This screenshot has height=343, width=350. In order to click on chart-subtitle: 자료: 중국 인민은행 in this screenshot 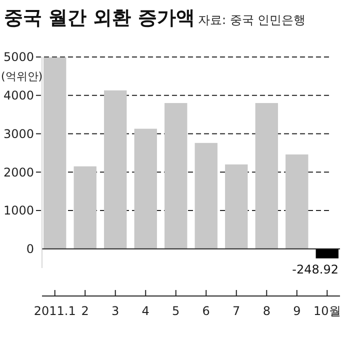, I will do `click(252, 20)`.